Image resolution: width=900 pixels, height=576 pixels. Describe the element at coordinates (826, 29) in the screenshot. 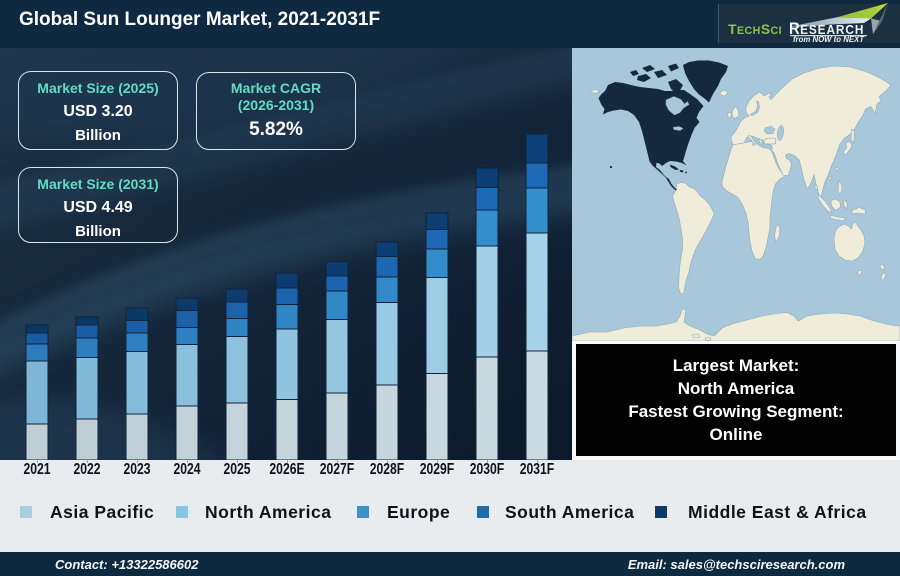

I see `svg-text: RESEARCH` at that location.